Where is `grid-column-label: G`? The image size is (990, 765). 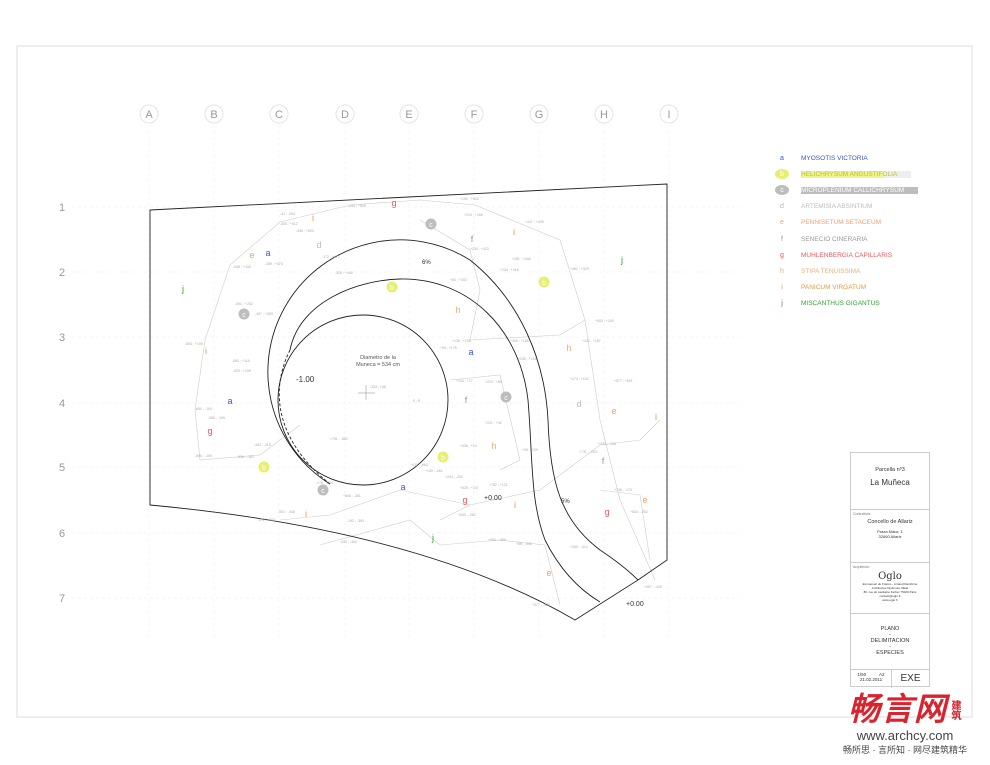
grid-column-label: G is located at coordinates (539, 115).